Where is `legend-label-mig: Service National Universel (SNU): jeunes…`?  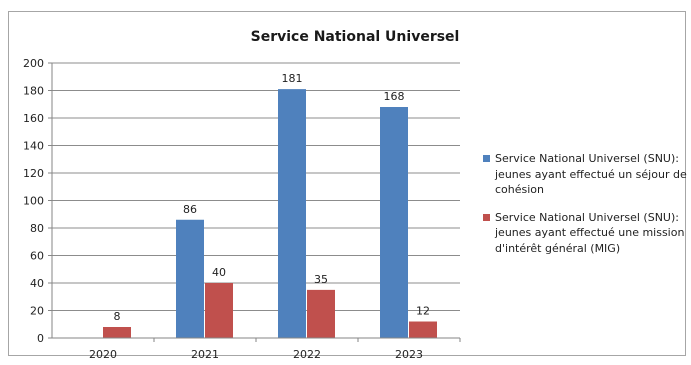 legend-label-mig: Service National Universel (SNU): jeunes… is located at coordinates (590, 232).